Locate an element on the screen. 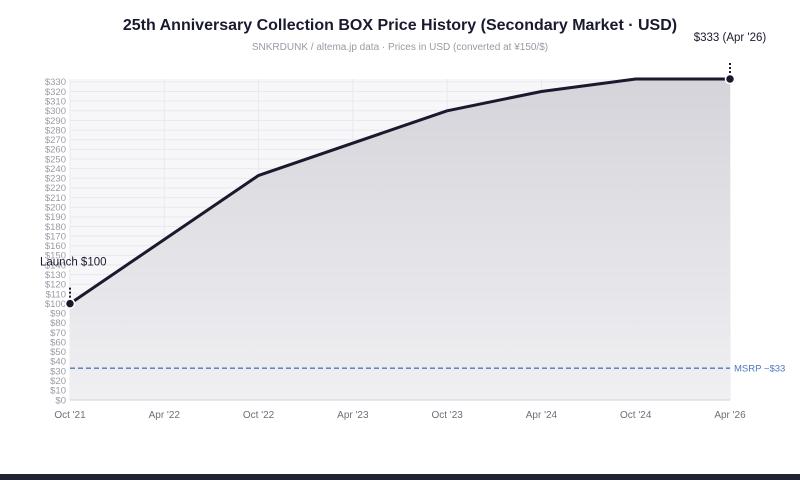  y-tick-label: $90 is located at coordinates (58, 314).